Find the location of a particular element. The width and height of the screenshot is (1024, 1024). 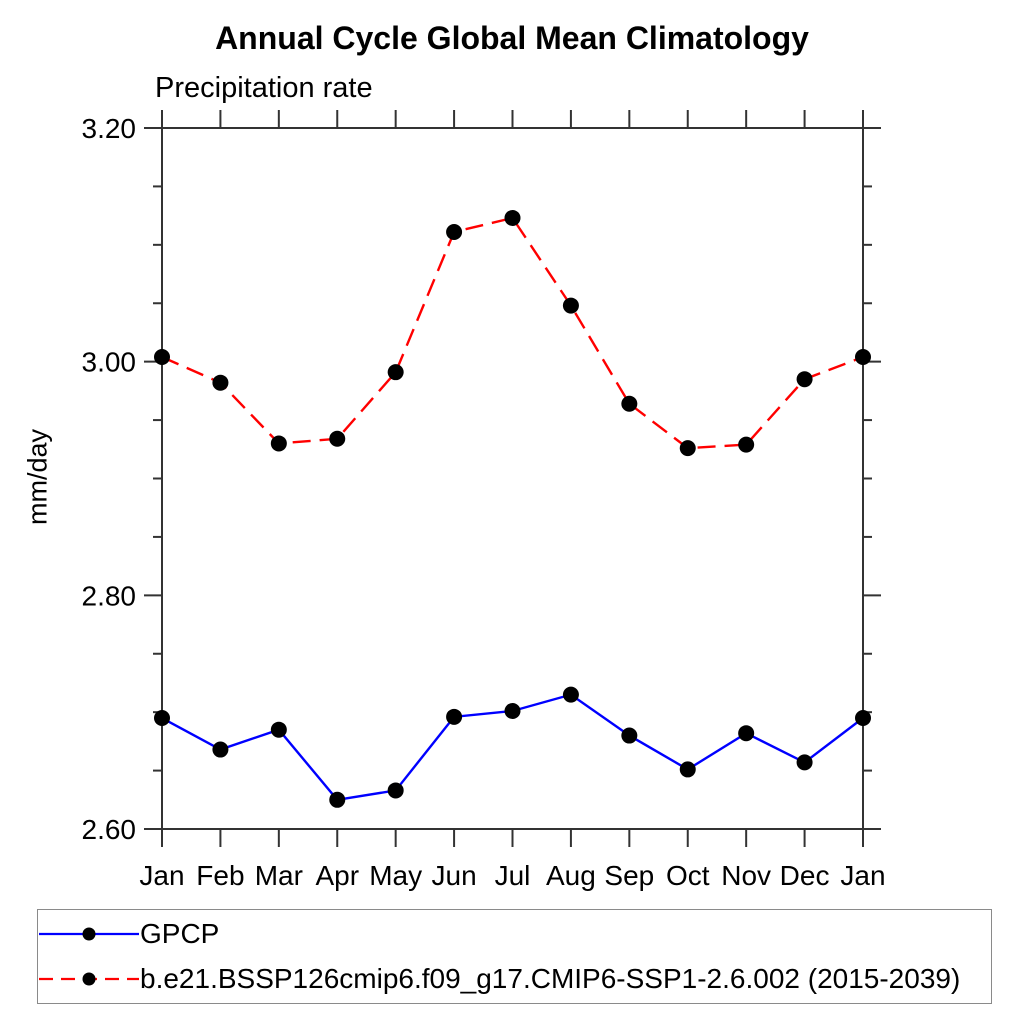

legend-line-sample-solid is located at coordinates (89, 934).